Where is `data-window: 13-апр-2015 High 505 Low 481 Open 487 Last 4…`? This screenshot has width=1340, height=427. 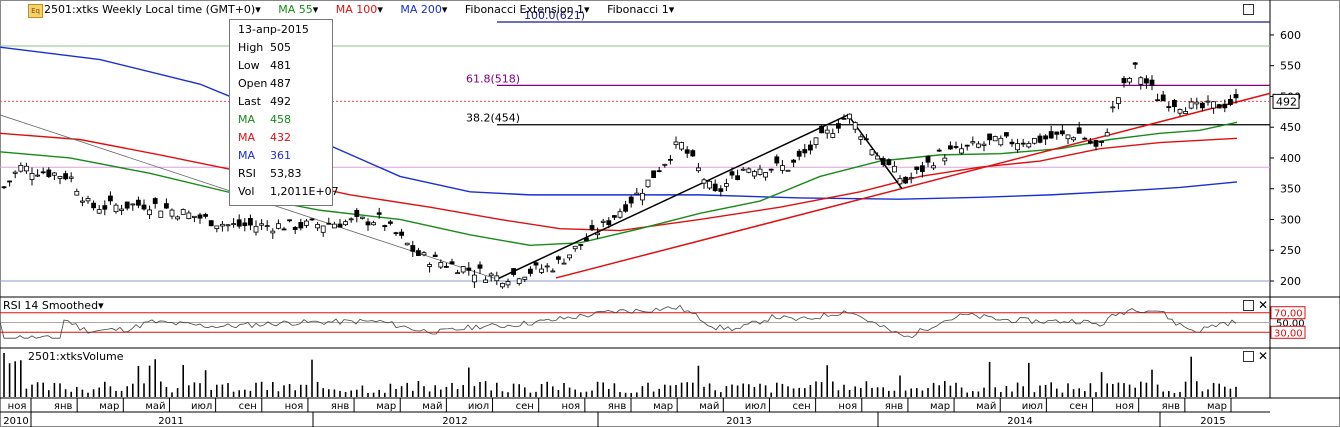
data-window: 13-апр-2015 High 505 Low 481 Open 487 Last 4… is located at coordinates (284, 112).